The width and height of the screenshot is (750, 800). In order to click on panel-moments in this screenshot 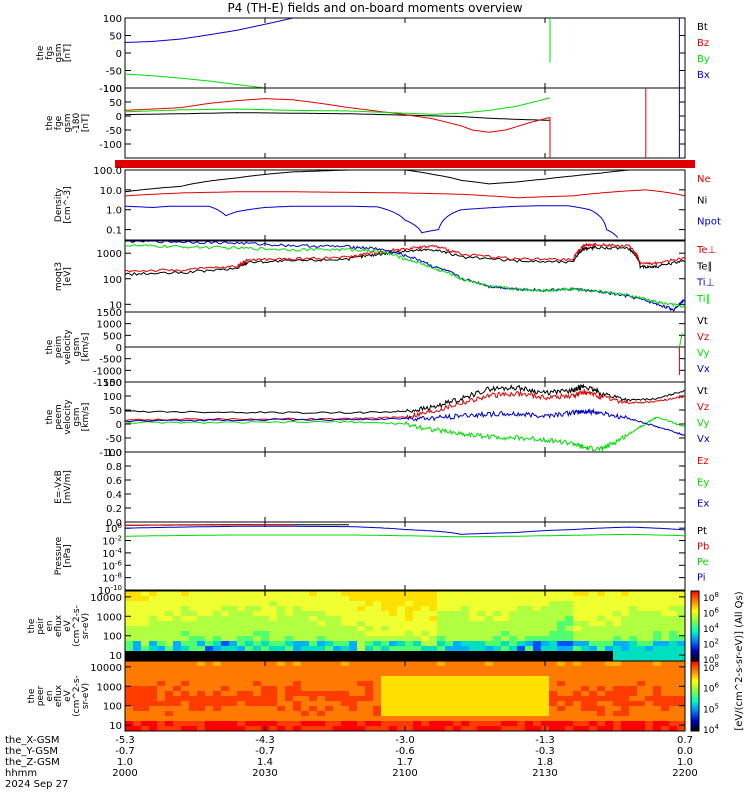, I will do `click(405, 276)`.